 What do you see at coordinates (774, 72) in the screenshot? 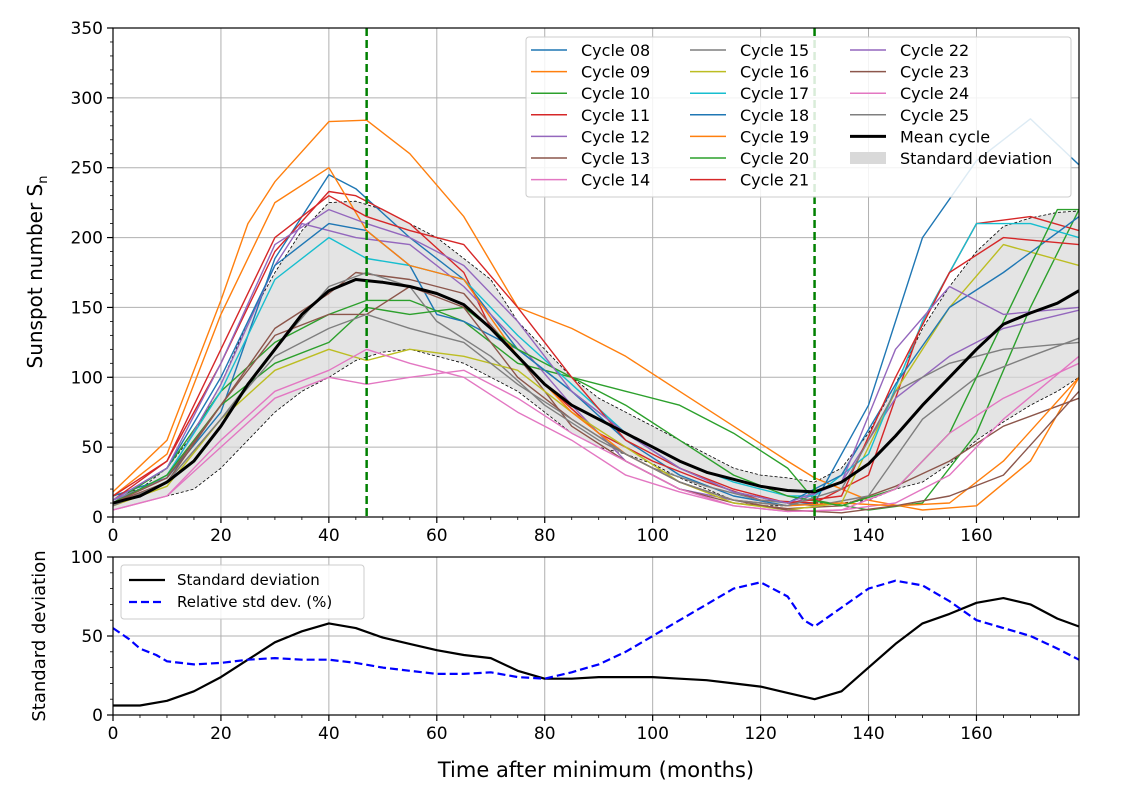
I see `legend-label: Cycle 16` at bounding box center [774, 72].